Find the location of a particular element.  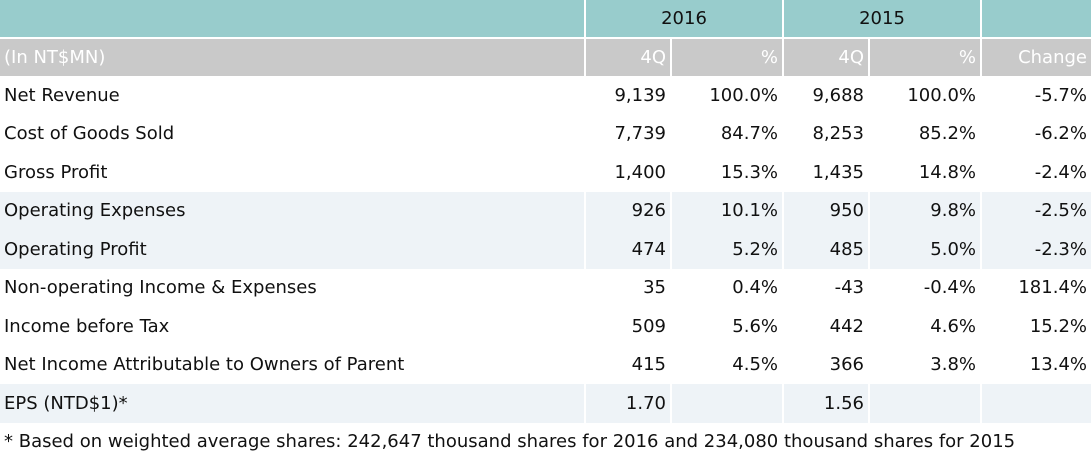

col-pct-2015: % is located at coordinates (925, 57).